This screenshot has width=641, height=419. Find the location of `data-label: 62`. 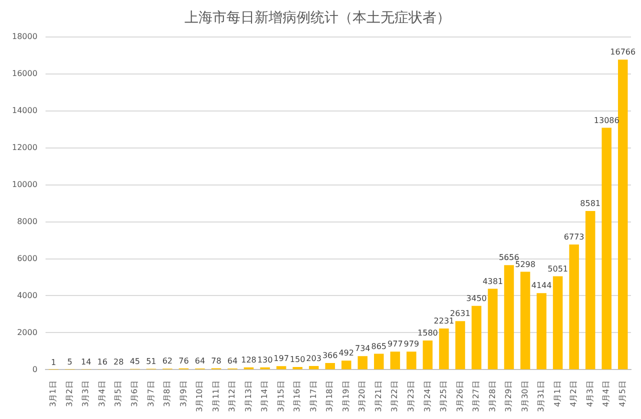

data-label: 62 is located at coordinates (167, 361).